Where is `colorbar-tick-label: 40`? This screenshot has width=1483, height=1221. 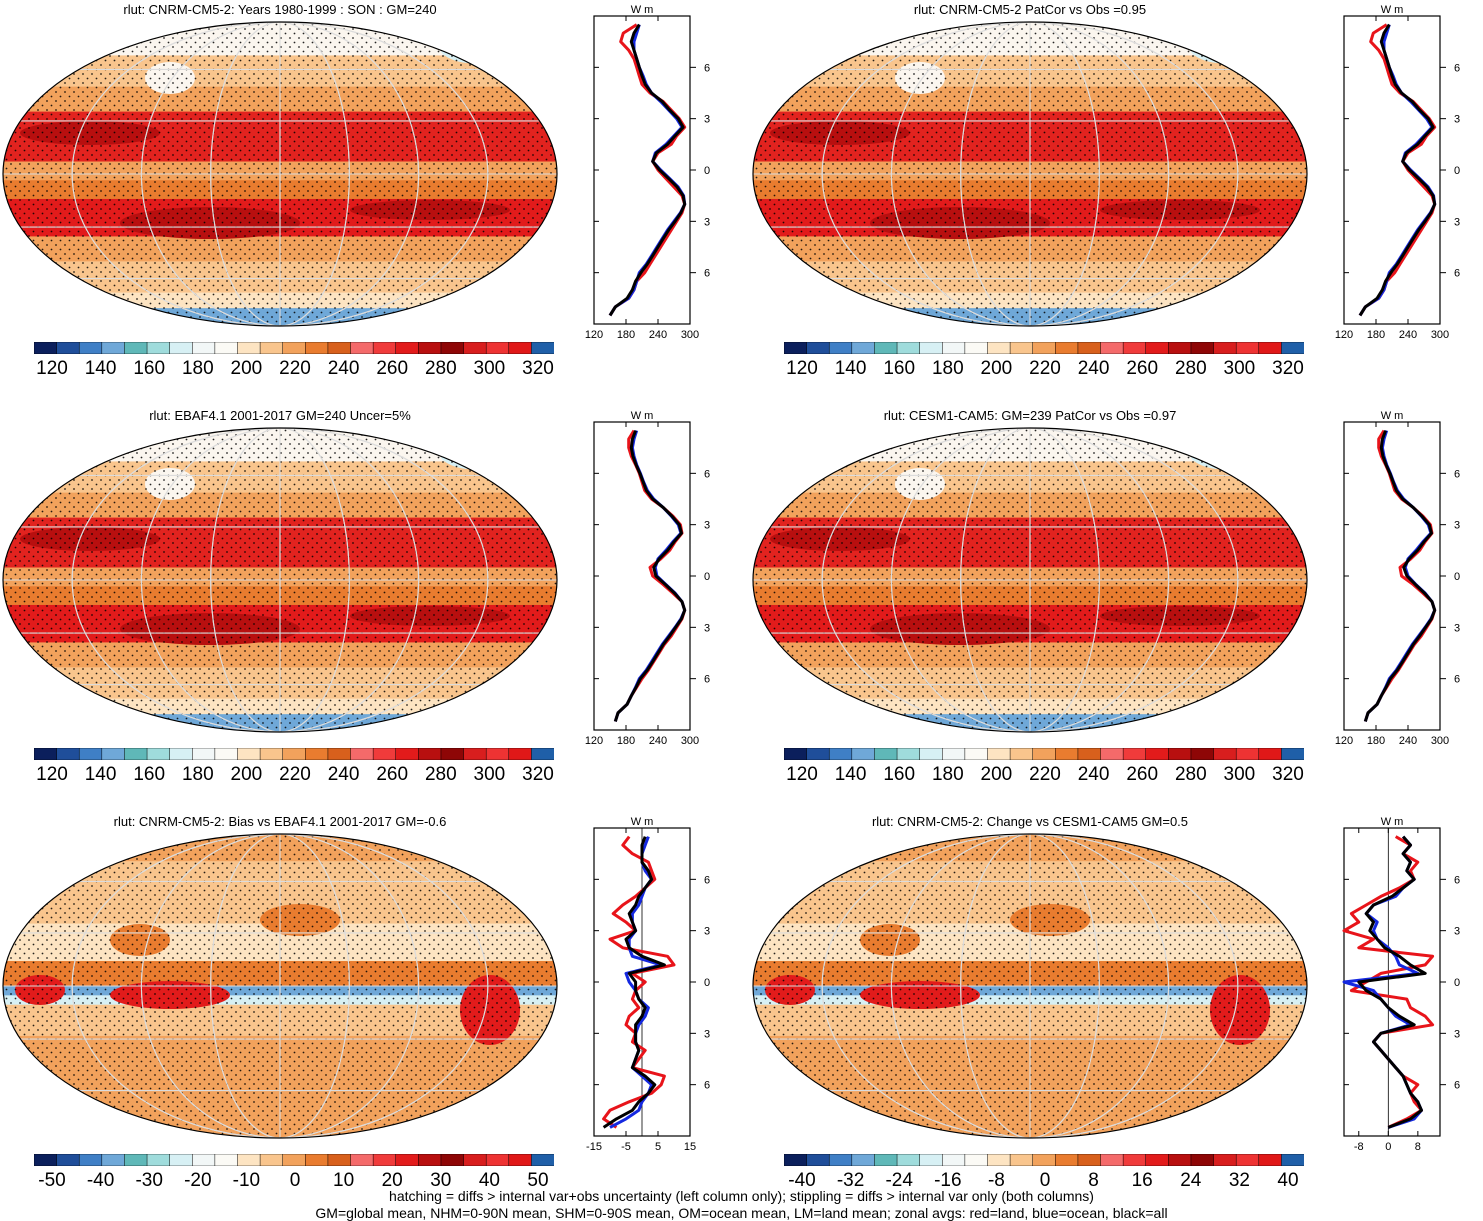 colorbar-tick-label: 40 is located at coordinates (1288, 1180).